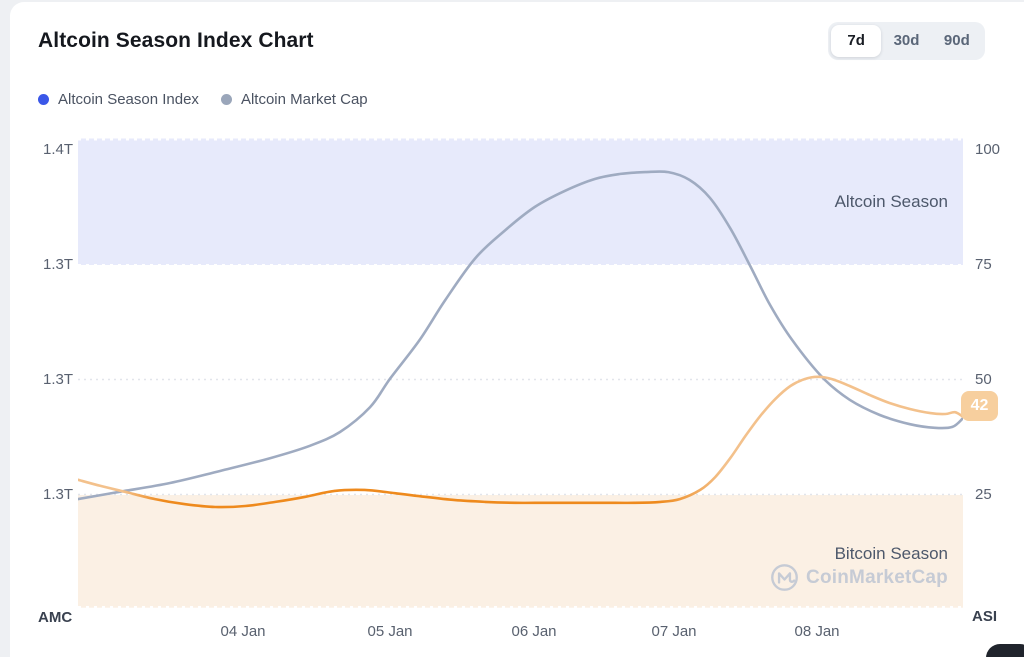 This screenshot has height=657, width=1024. I want to click on current-asi-badge: 42, so click(979, 406).